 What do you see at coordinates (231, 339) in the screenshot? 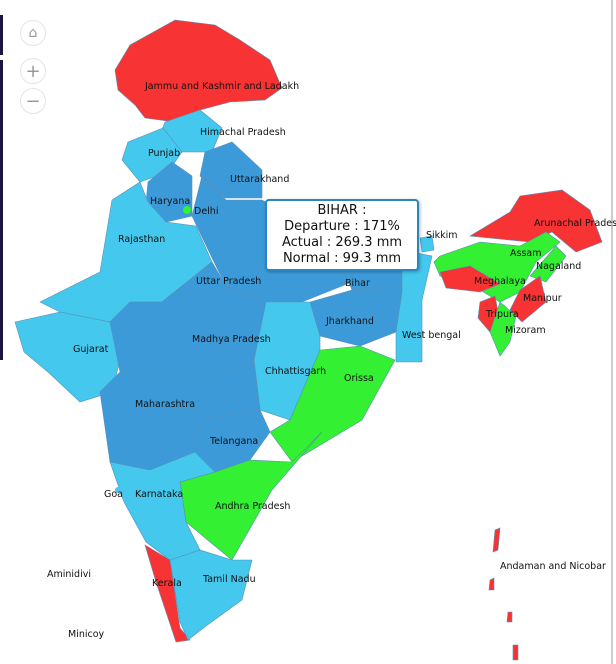
I see `label-mp: Madhya Pradesh` at bounding box center [231, 339].